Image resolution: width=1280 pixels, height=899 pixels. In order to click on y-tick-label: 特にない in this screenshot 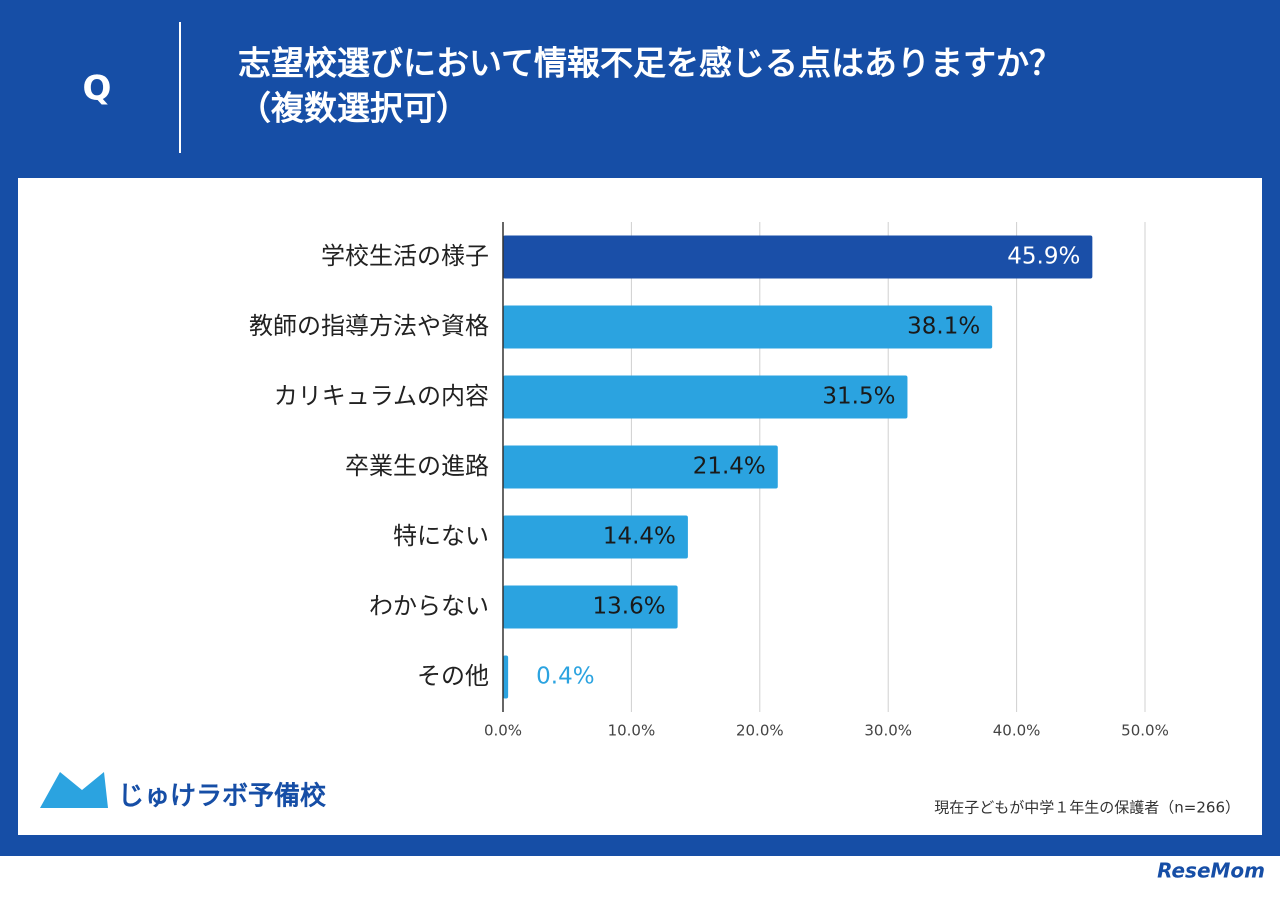, I will do `click(441, 536)`.